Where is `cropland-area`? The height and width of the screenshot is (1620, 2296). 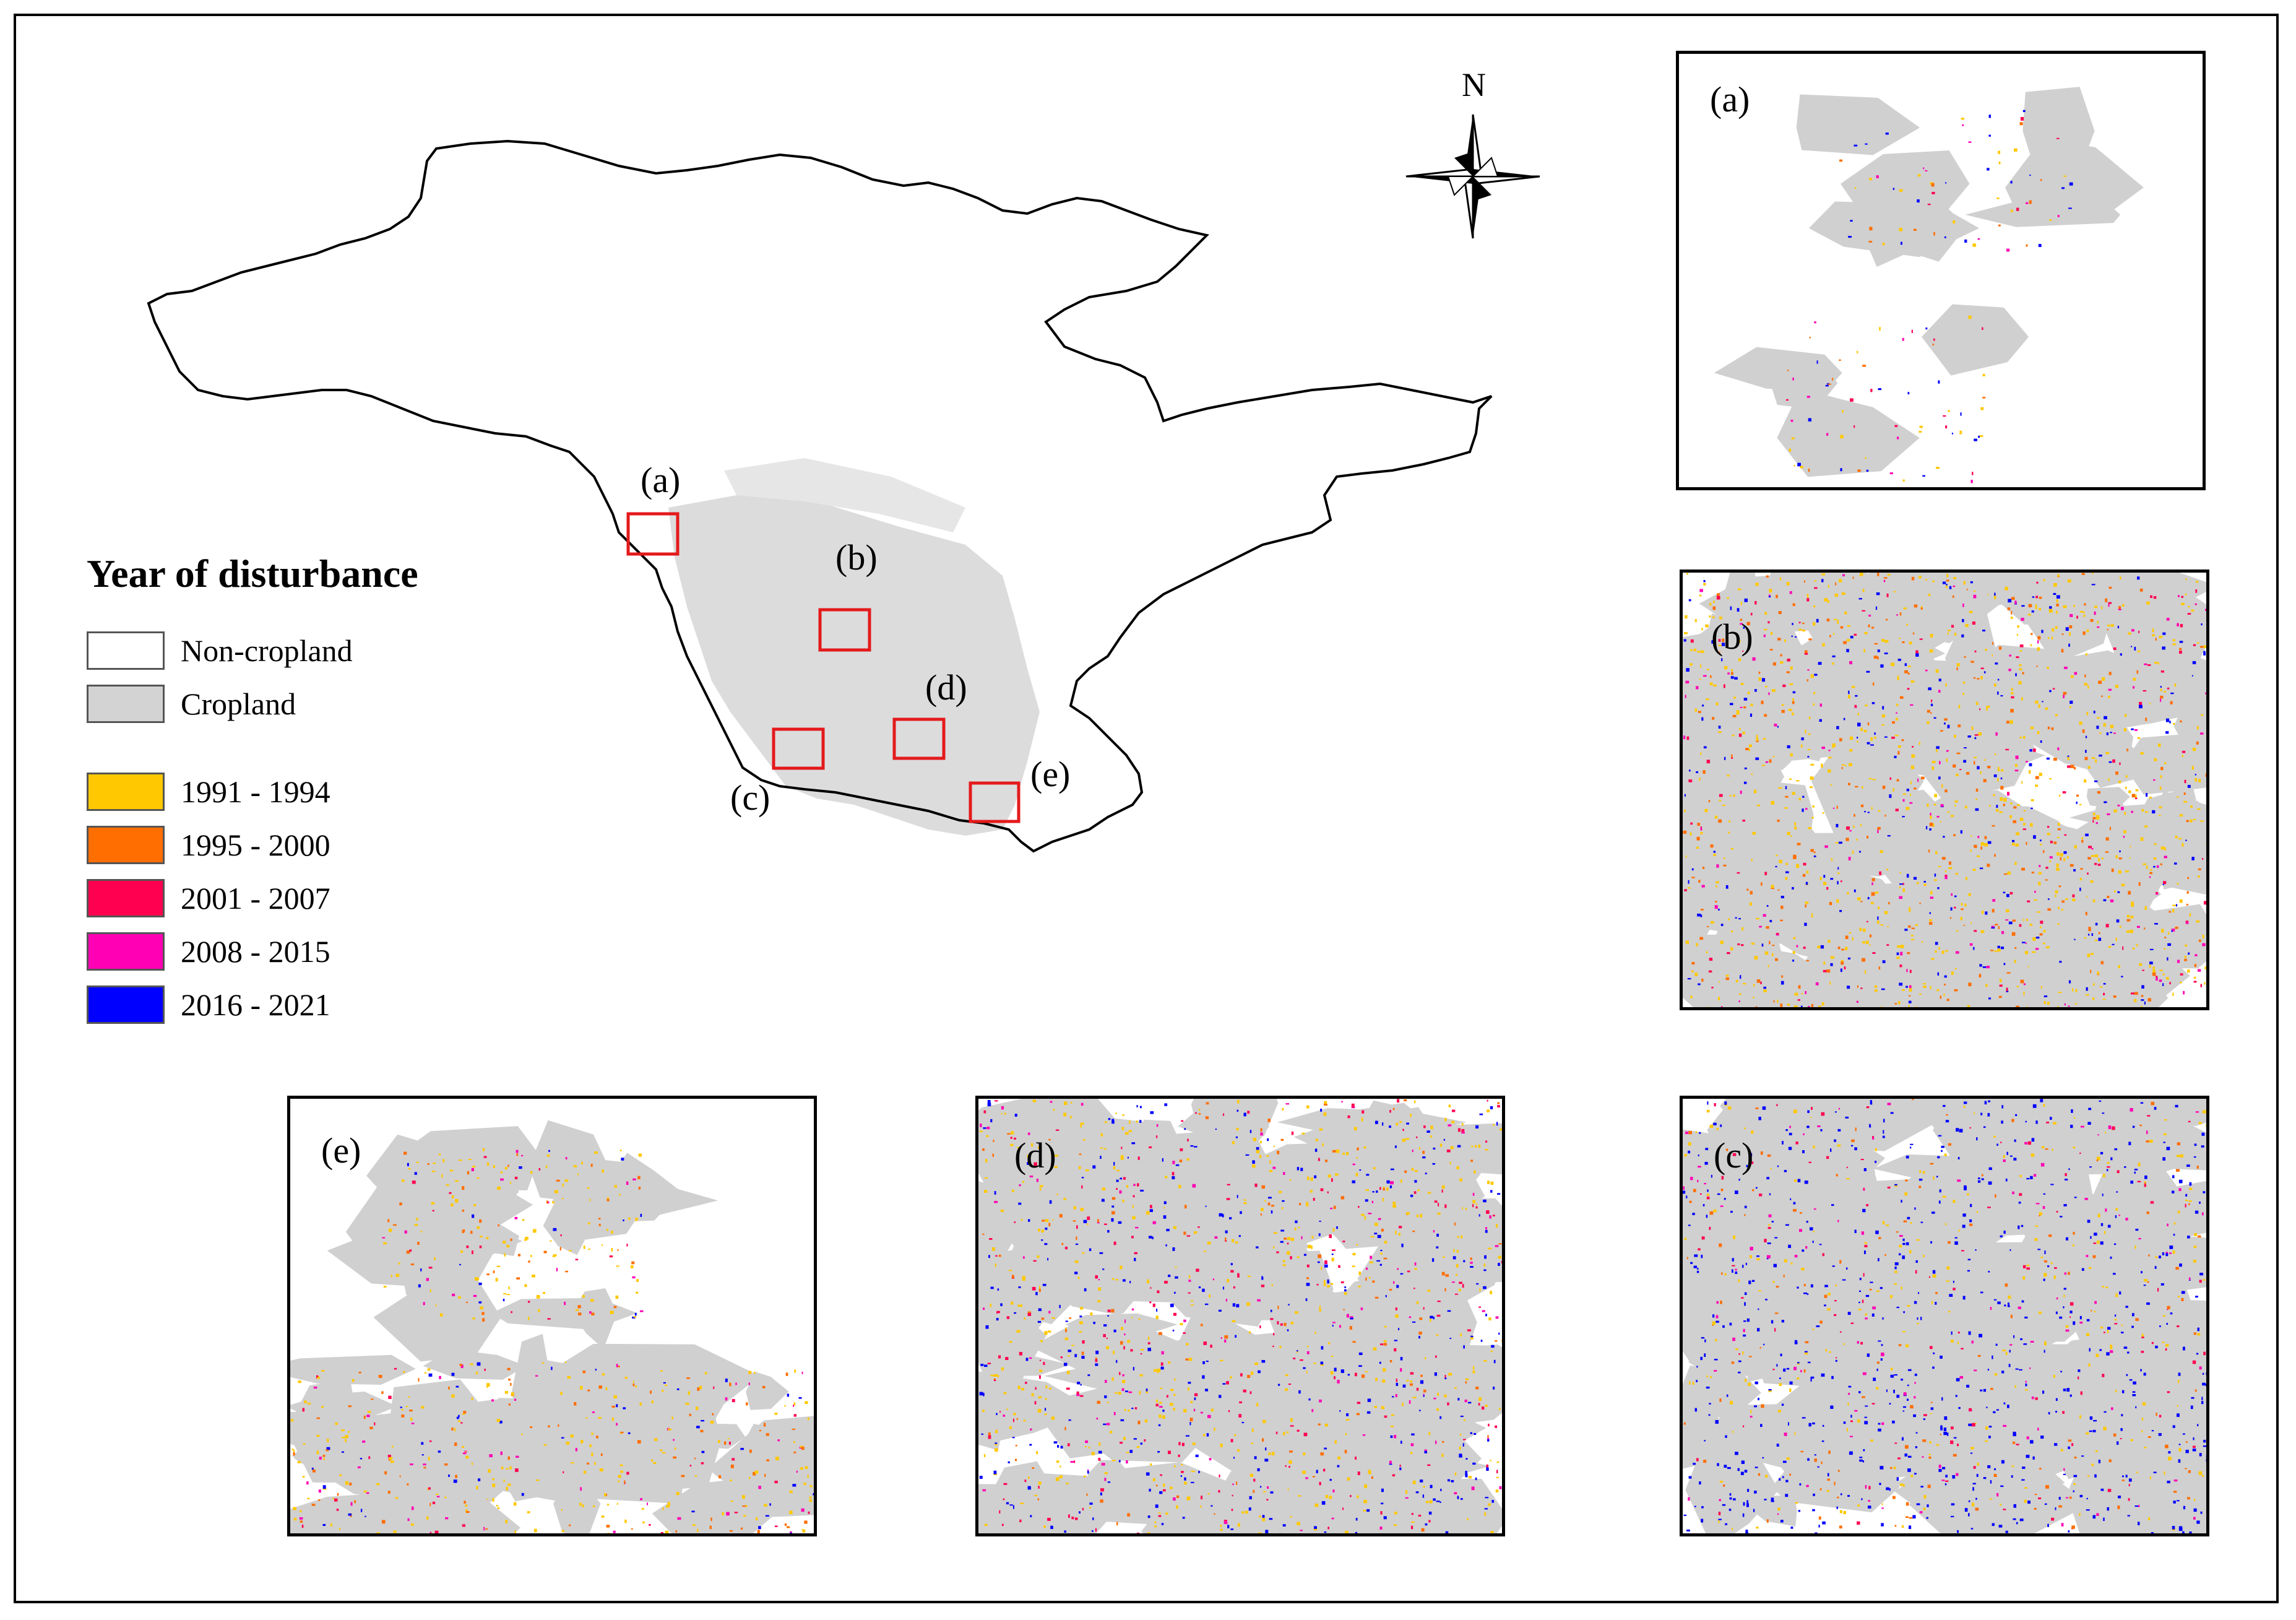
cropland-area is located at coordinates (854, 666).